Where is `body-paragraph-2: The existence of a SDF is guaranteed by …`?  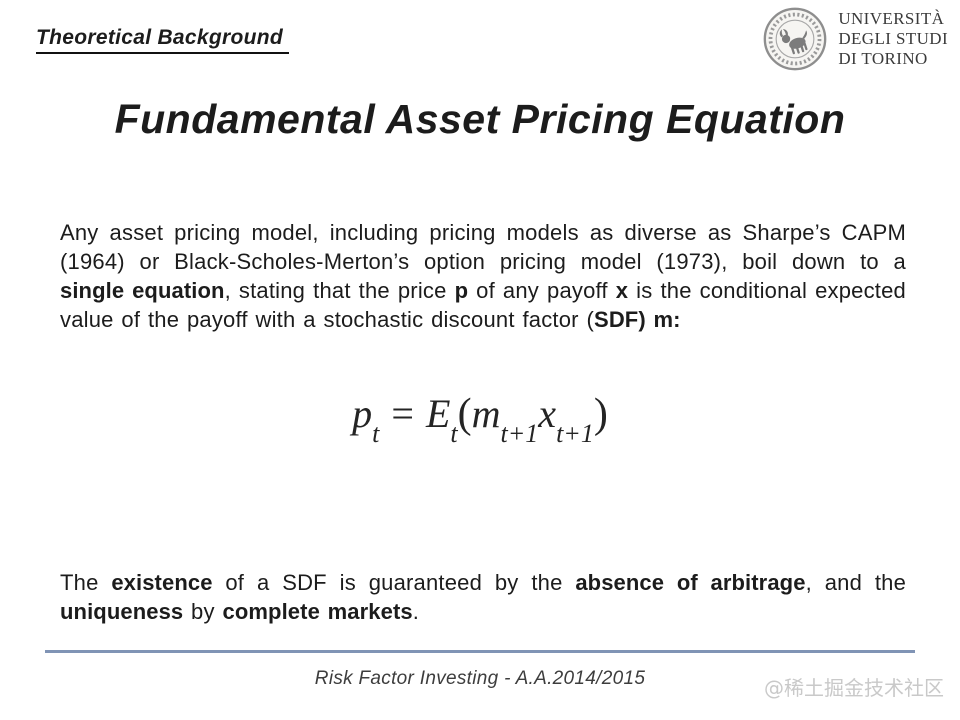
body-paragraph-2: The existence of a SDF is guaranteed by … is located at coordinates (483, 597).